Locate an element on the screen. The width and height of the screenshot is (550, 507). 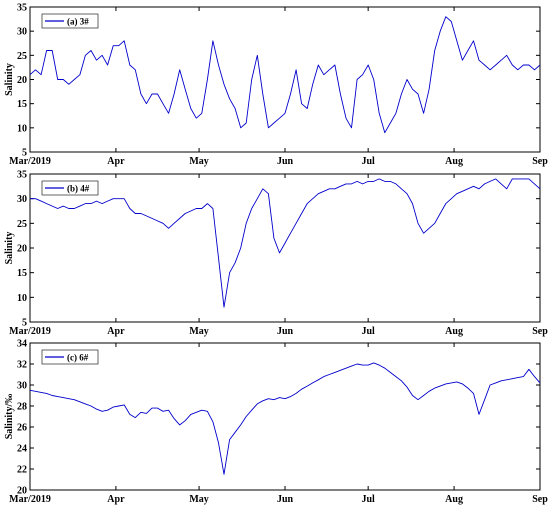
y-tick-label: 24 is located at coordinates (22, 449).